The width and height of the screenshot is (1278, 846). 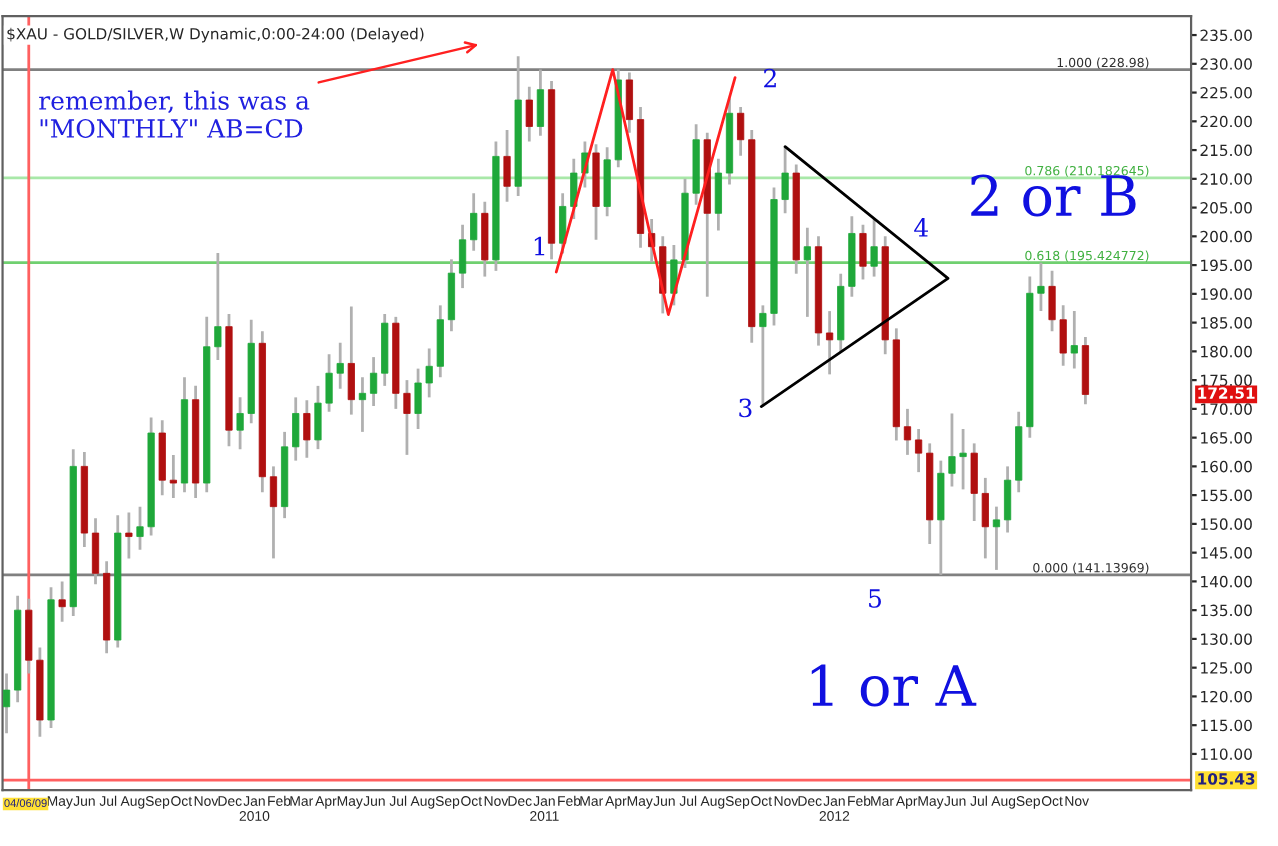 What do you see at coordinates (894, 685) in the screenshot?
I see `annotation: 1 or A` at bounding box center [894, 685].